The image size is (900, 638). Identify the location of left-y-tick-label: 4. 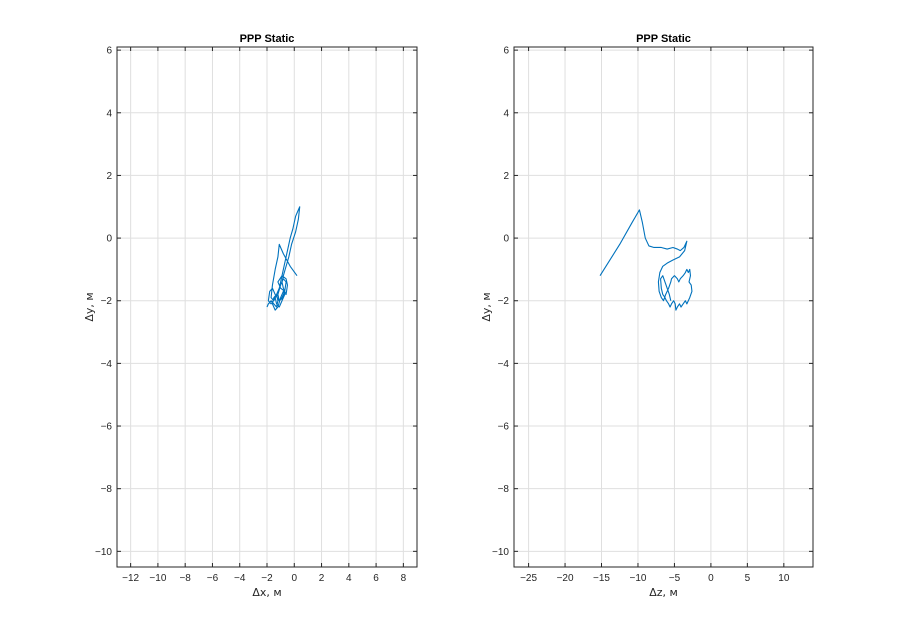
(109, 113).